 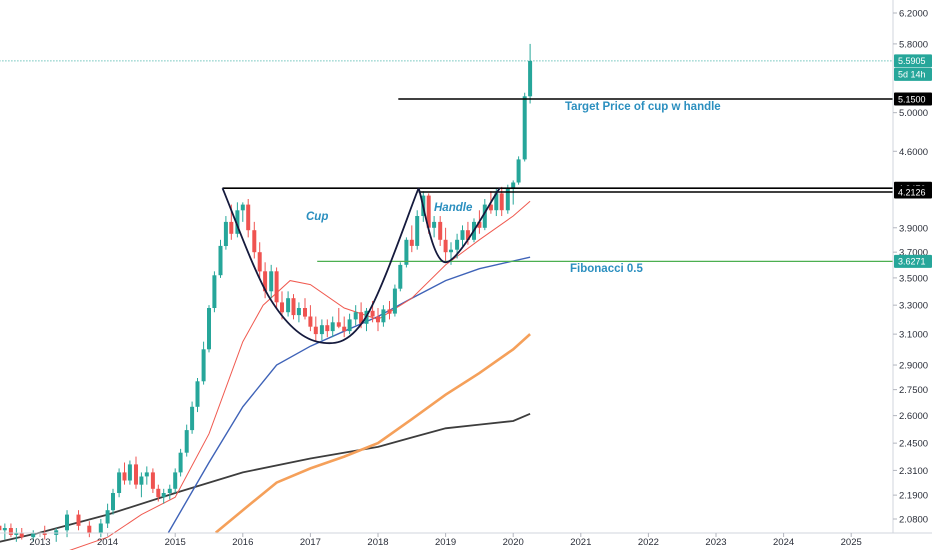 I want to click on ma-dark-line, so click(x=265, y=477).